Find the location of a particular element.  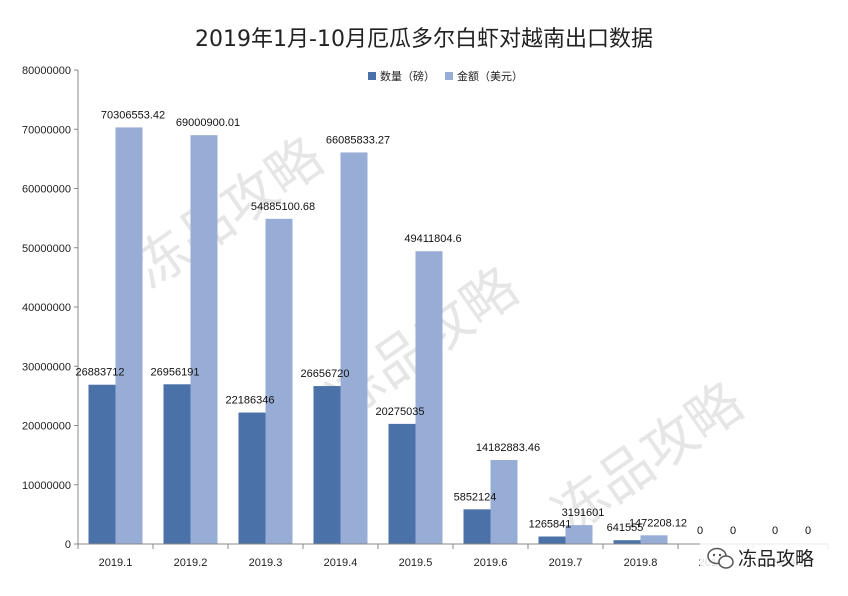

y-tick-label: 80000000 is located at coordinates (46, 71).